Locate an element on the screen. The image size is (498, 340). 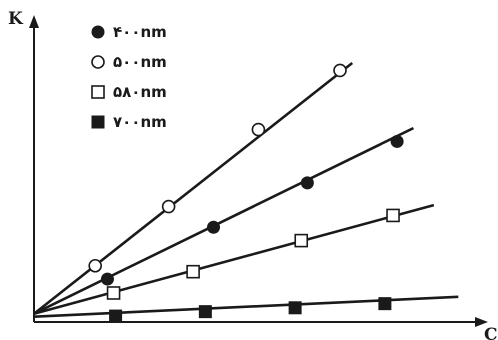
legend: ۴۰۰nm ۵۰۰nm ۵۸۰nm ۷۰۰nm is located at coordinates (129, 77).